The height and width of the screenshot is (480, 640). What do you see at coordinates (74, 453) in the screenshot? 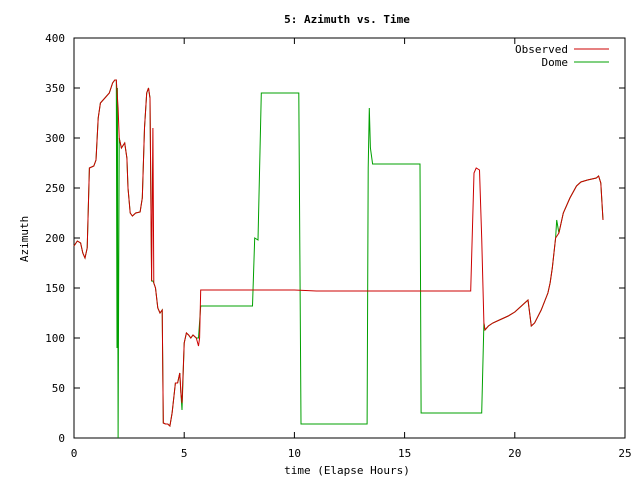
I see `x-tick-label: 0` at bounding box center [74, 453].